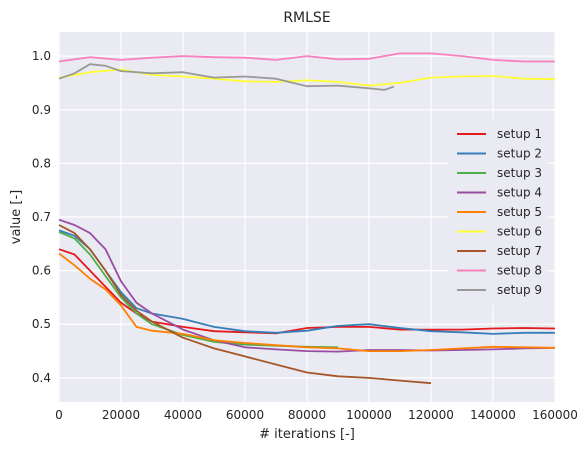 The image size is (587, 455). Describe the element at coordinates (306, 18) in the screenshot. I see `chart-title: RMLSE` at that location.